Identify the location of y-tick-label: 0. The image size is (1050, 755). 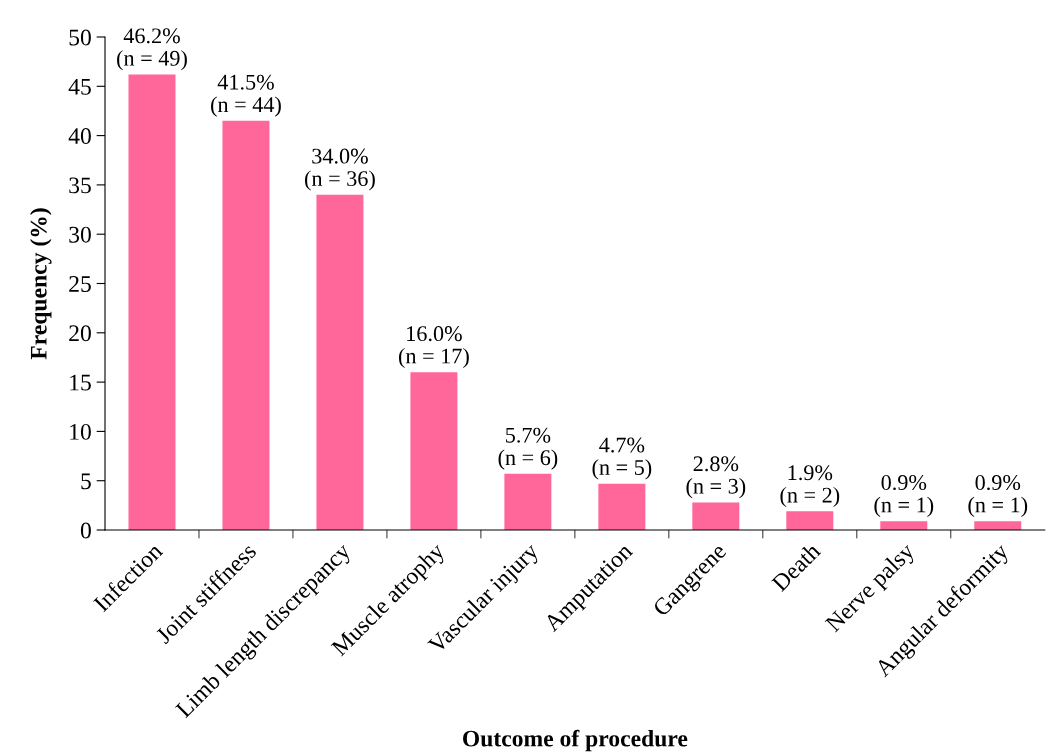
(85, 530).